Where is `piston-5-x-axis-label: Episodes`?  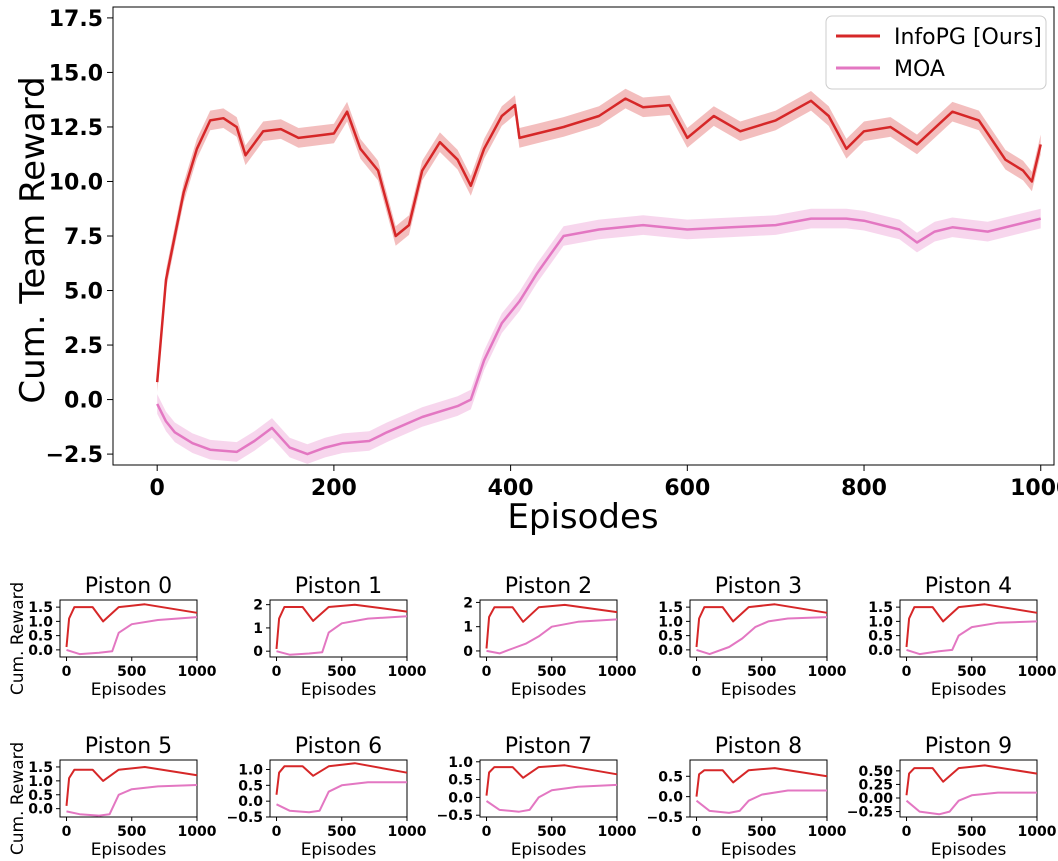
piston-5-x-axis-label: Episodes is located at coordinates (129, 850).